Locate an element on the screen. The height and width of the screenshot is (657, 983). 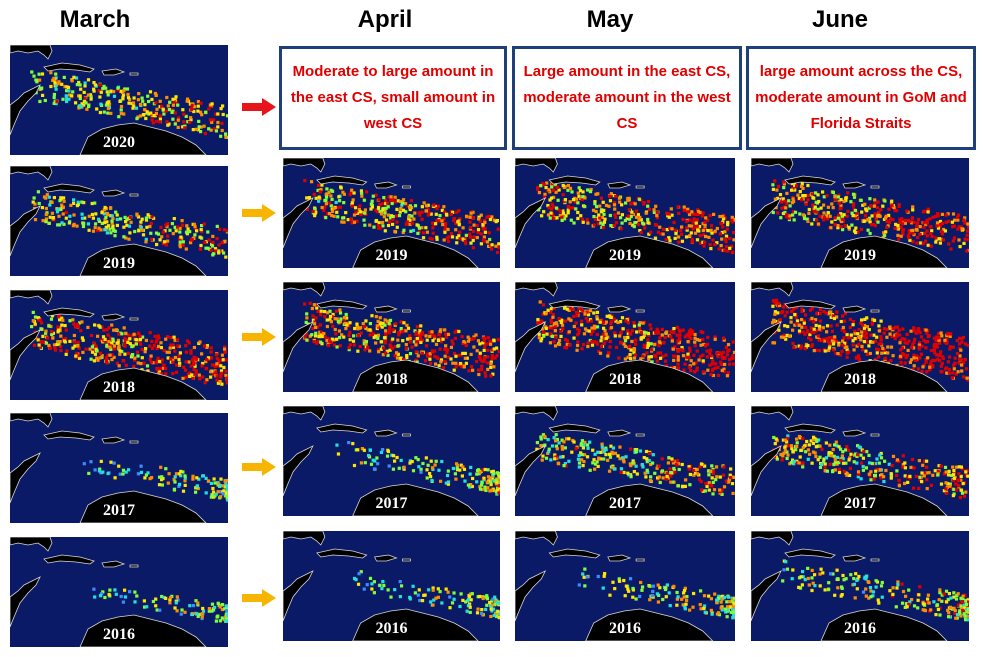
land-shape is located at coordinates (31, 297).